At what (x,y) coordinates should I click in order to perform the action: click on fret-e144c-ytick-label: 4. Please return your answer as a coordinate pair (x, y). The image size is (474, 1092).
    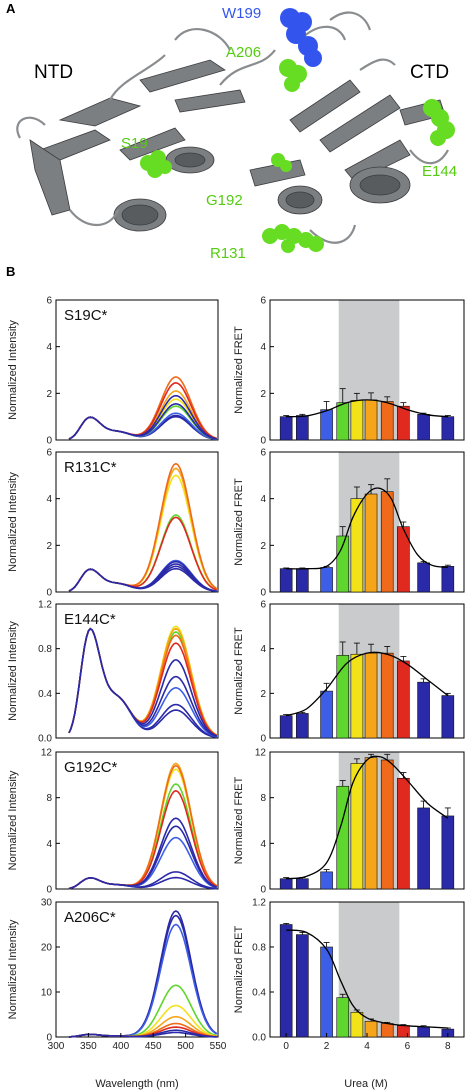
    Looking at the image, I should click on (263, 649).